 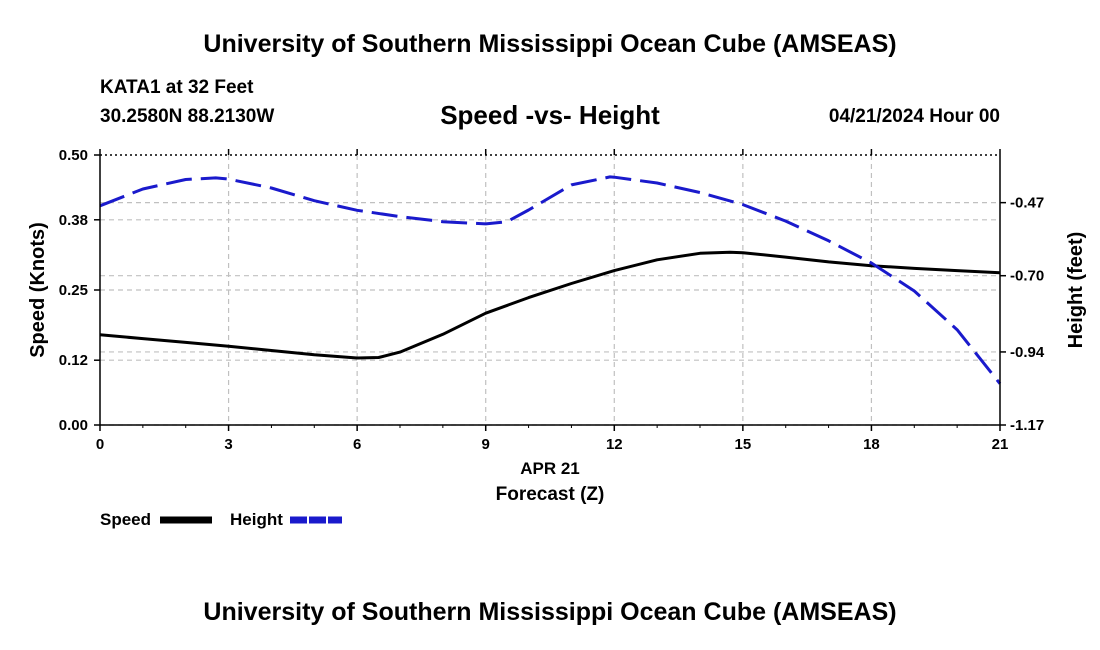 I want to click on y-tick-label: 0.25, so click(x=73, y=290).